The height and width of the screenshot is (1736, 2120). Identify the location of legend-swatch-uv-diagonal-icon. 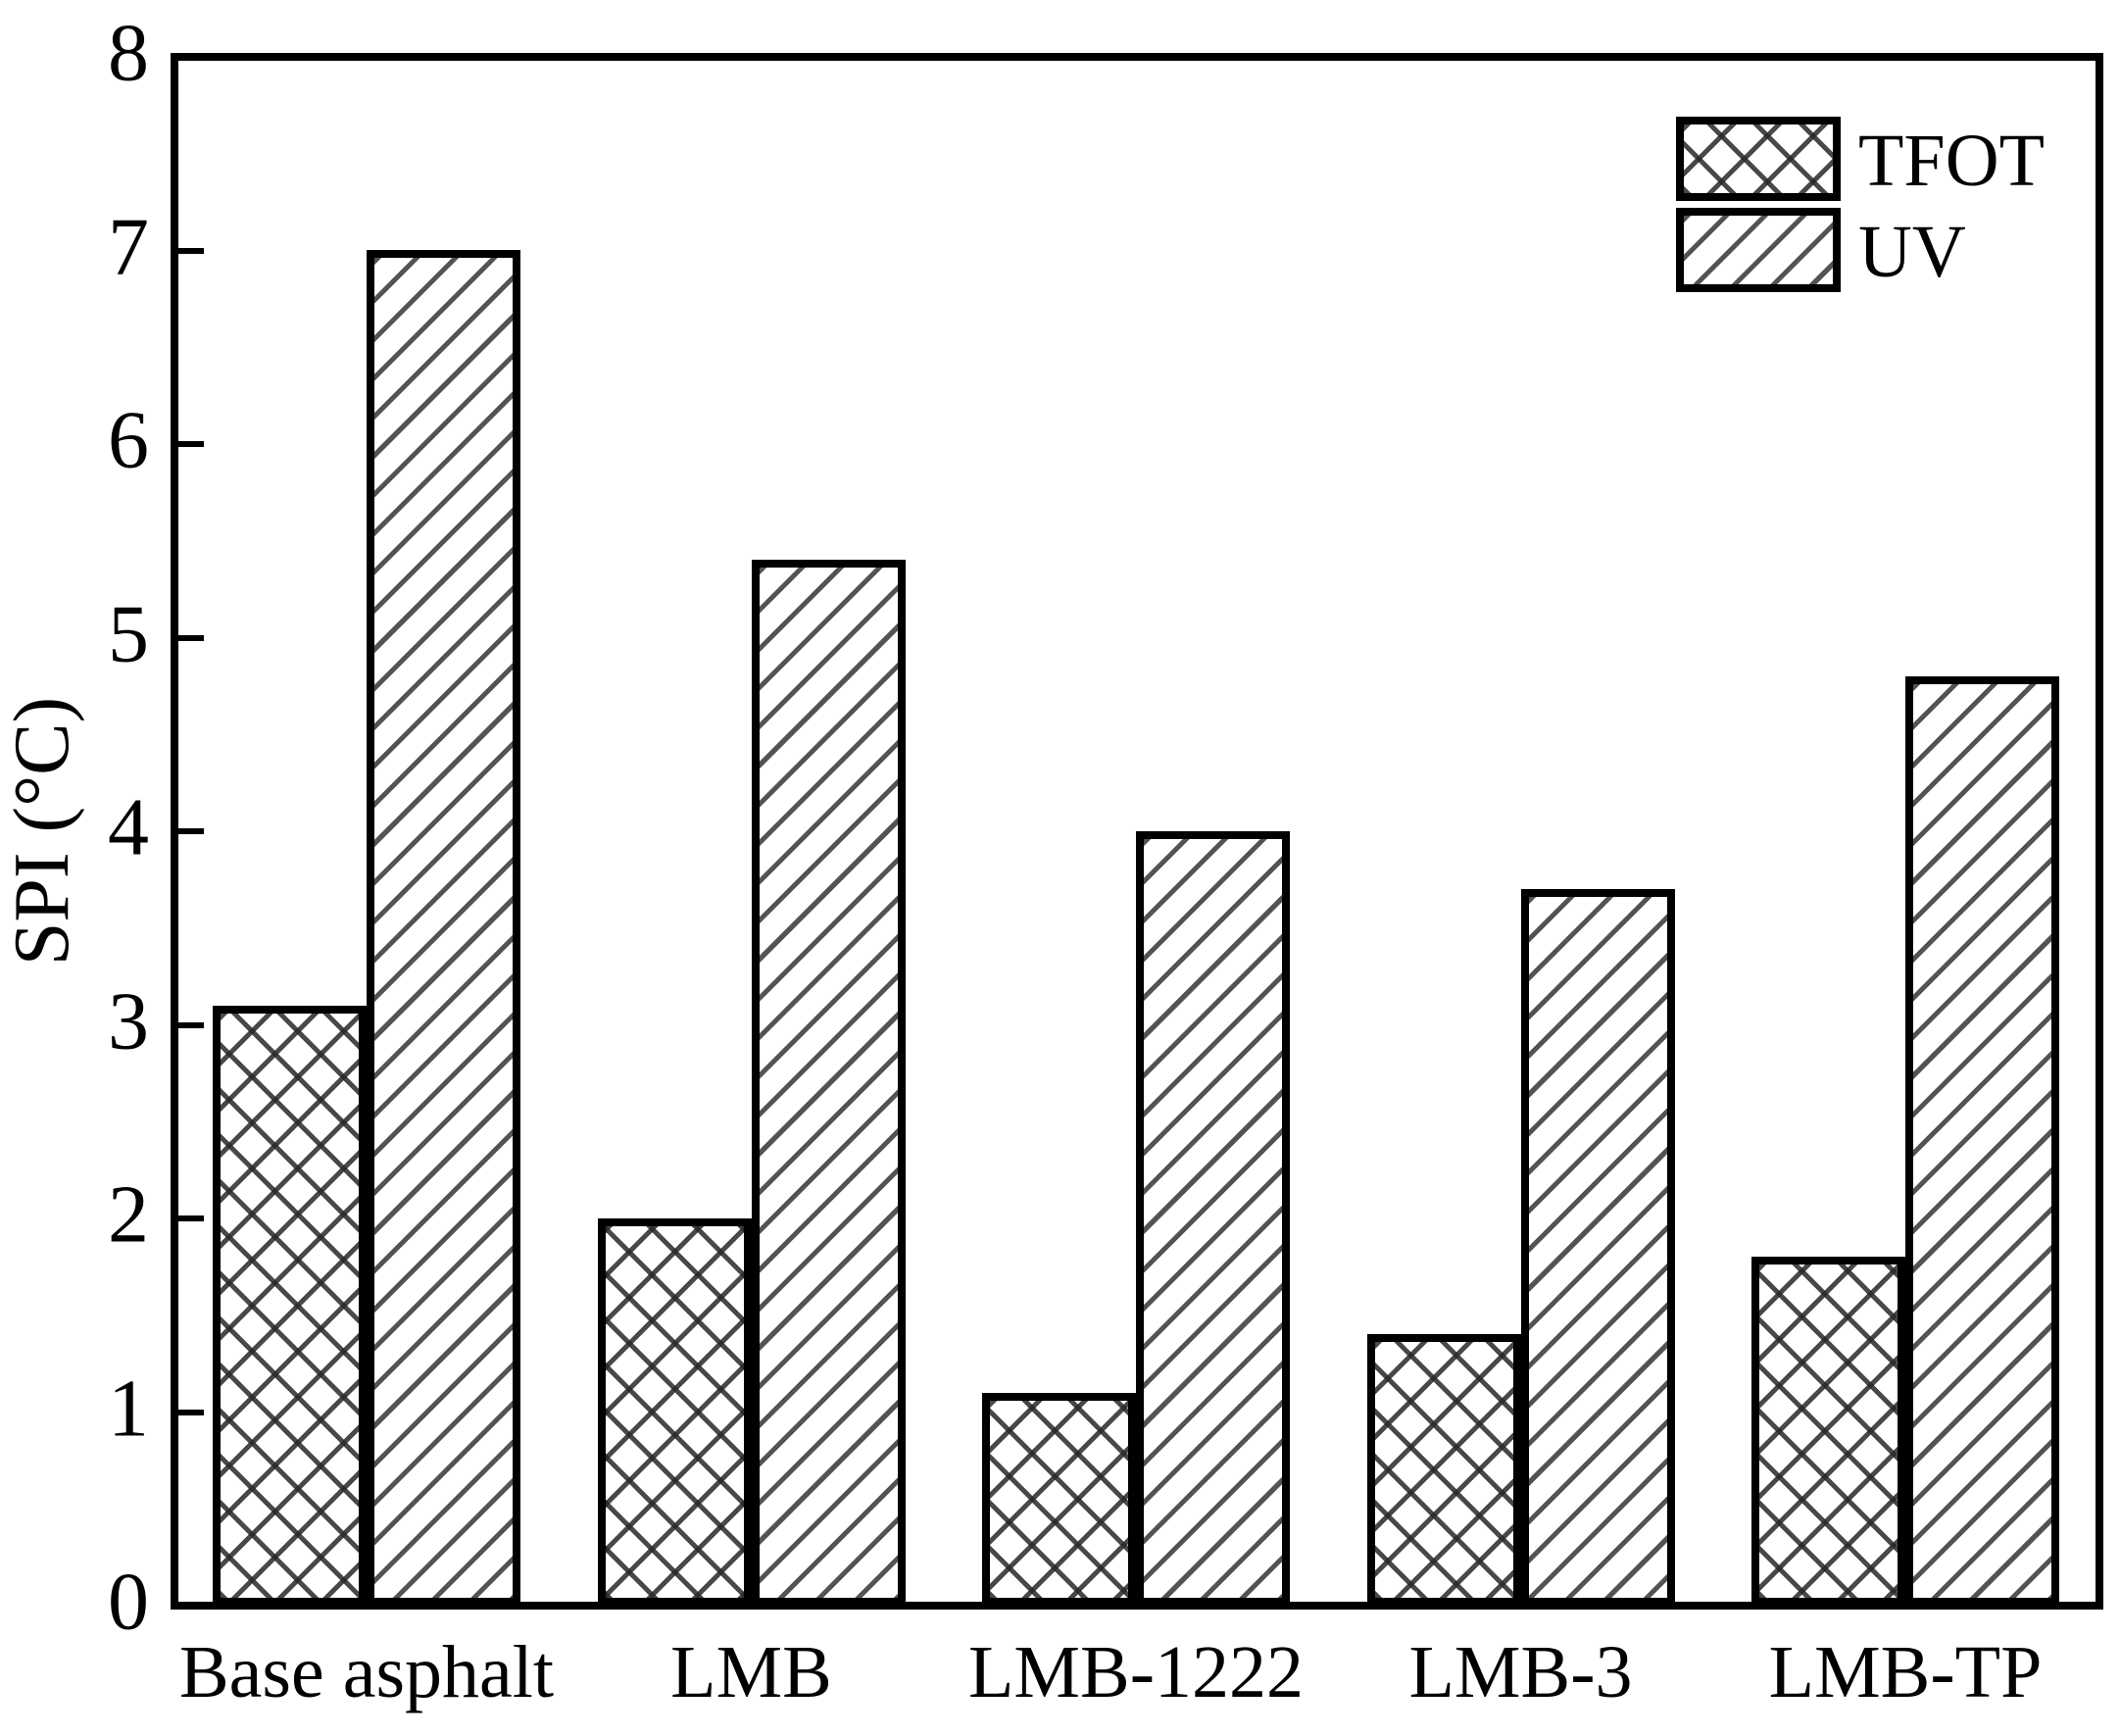
(1759, 250).